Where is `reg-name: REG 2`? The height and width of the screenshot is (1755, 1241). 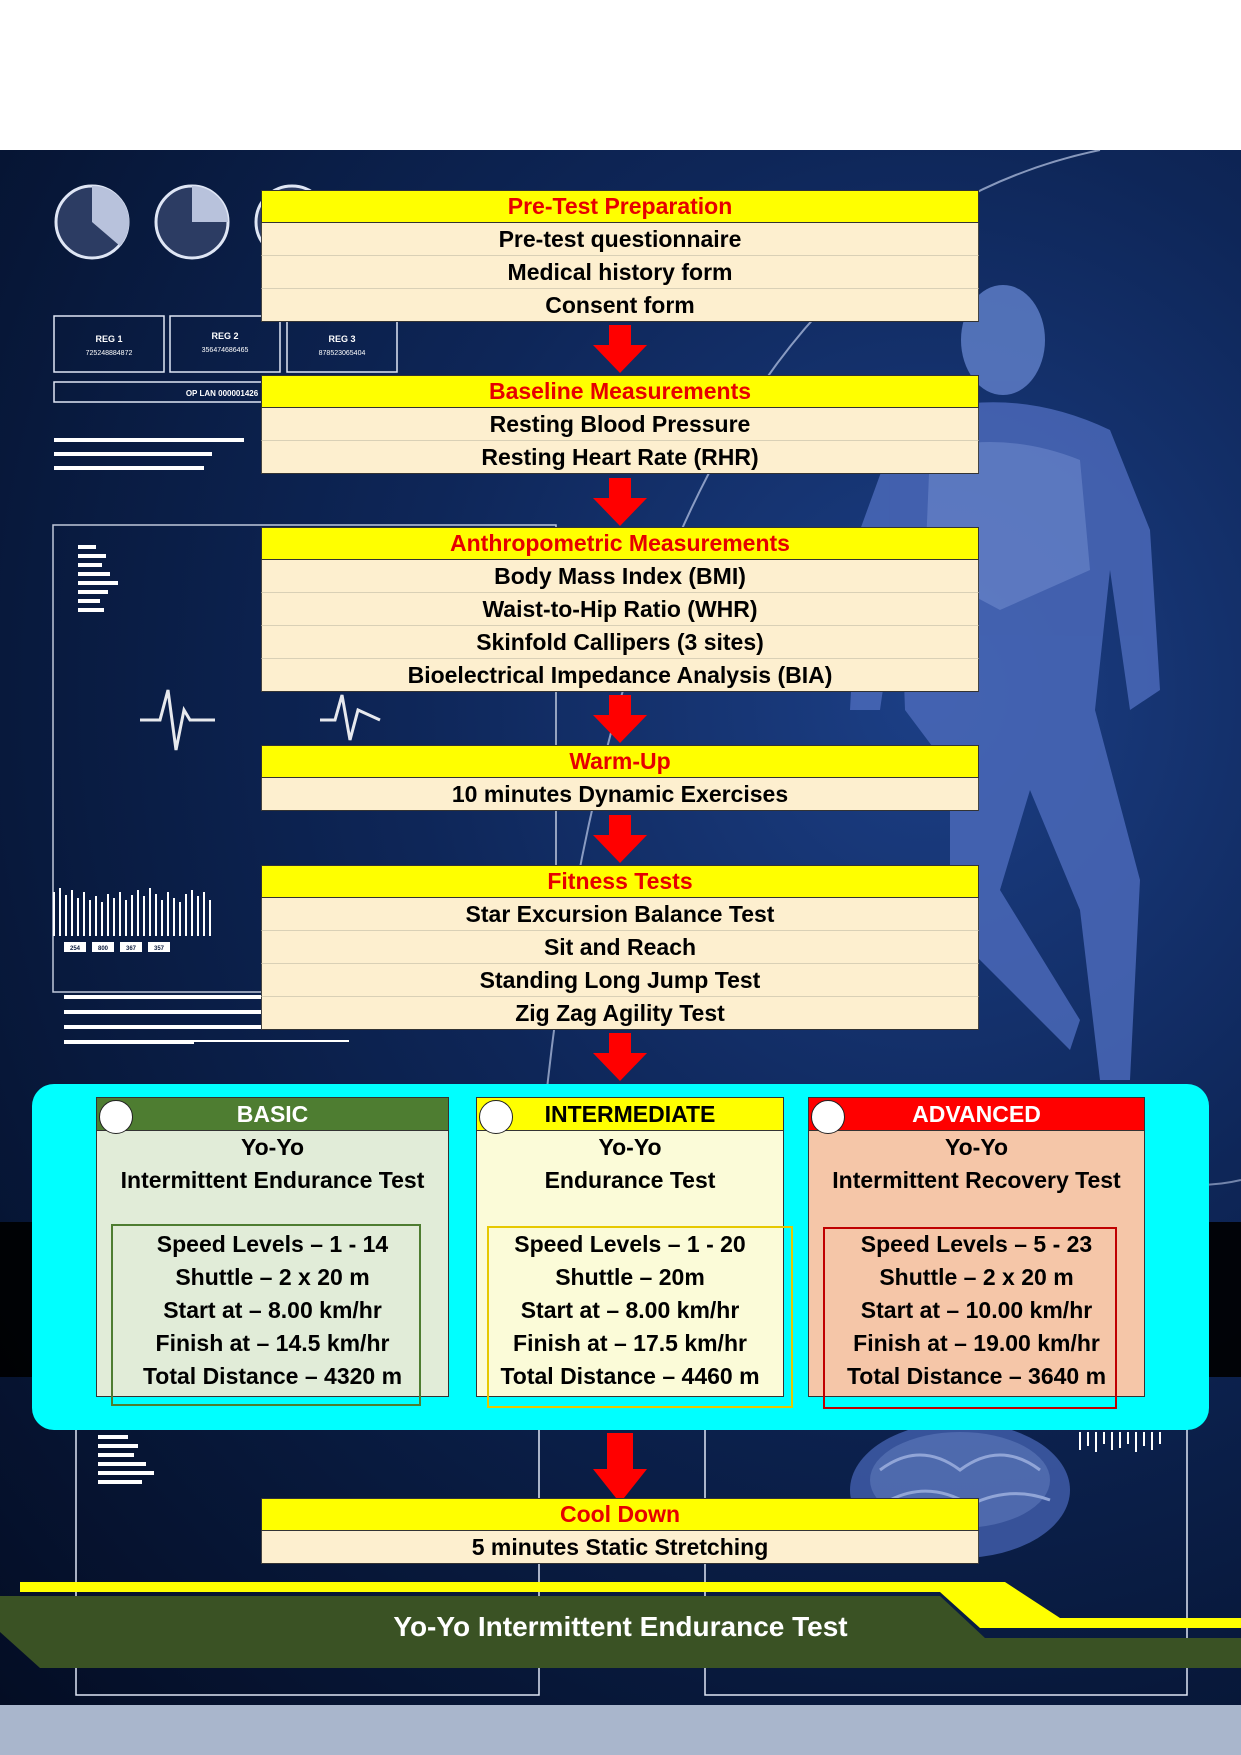
reg-name: REG 2 is located at coordinates (224, 336).